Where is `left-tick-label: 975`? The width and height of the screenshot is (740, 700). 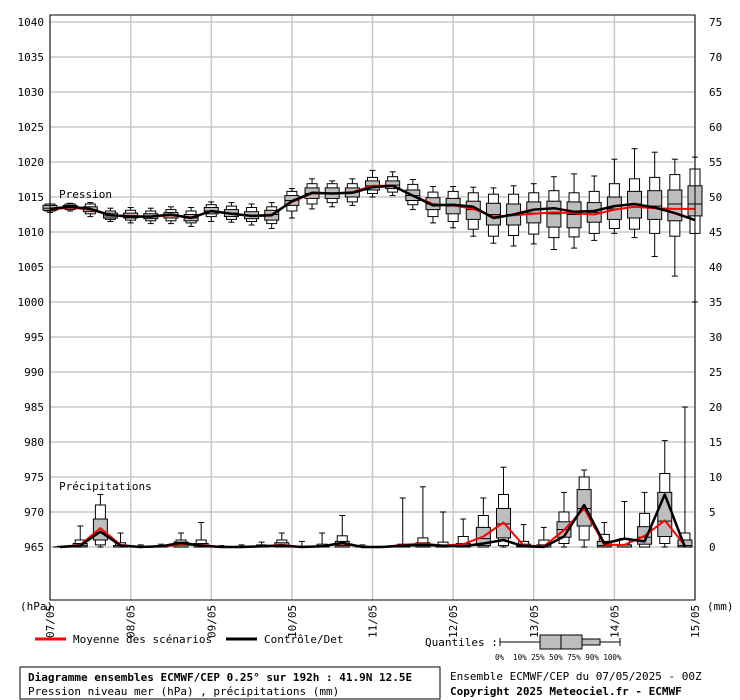 left-tick-label: 975 is located at coordinates (34, 477).